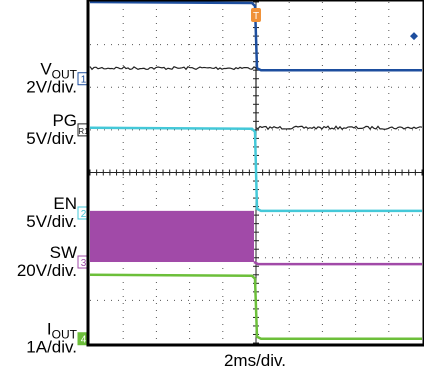 Image resolution: width=424 pixels, height=376 pixels. Describe the element at coordinates (84, 214) in the screenshot. I see `marker-number: 2` at that location.